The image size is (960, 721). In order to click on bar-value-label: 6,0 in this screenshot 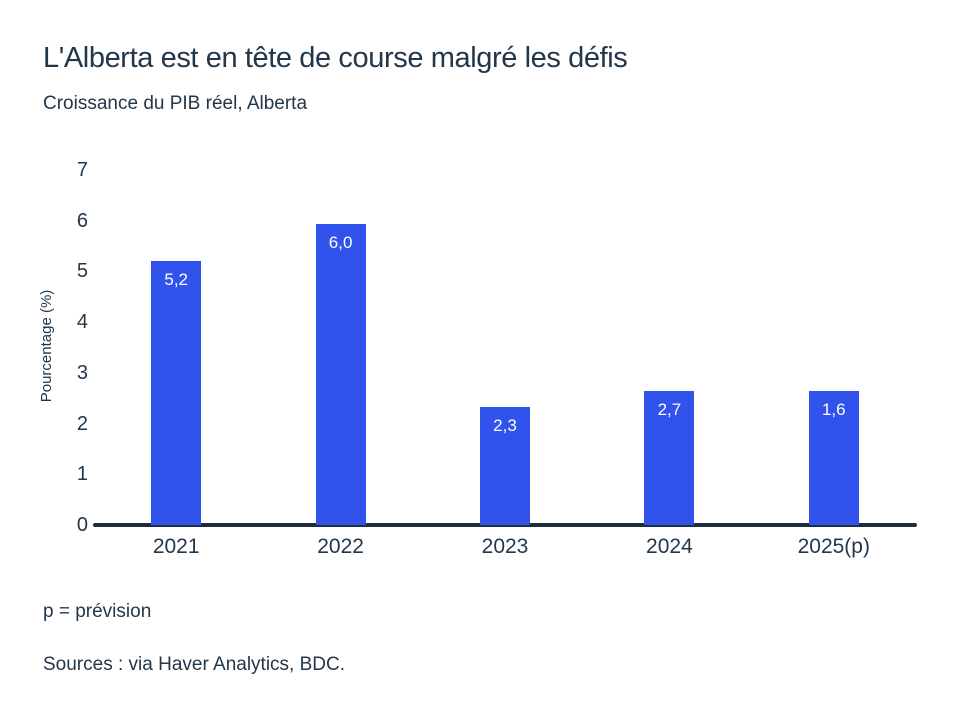, I will do `click(340, 243)`.